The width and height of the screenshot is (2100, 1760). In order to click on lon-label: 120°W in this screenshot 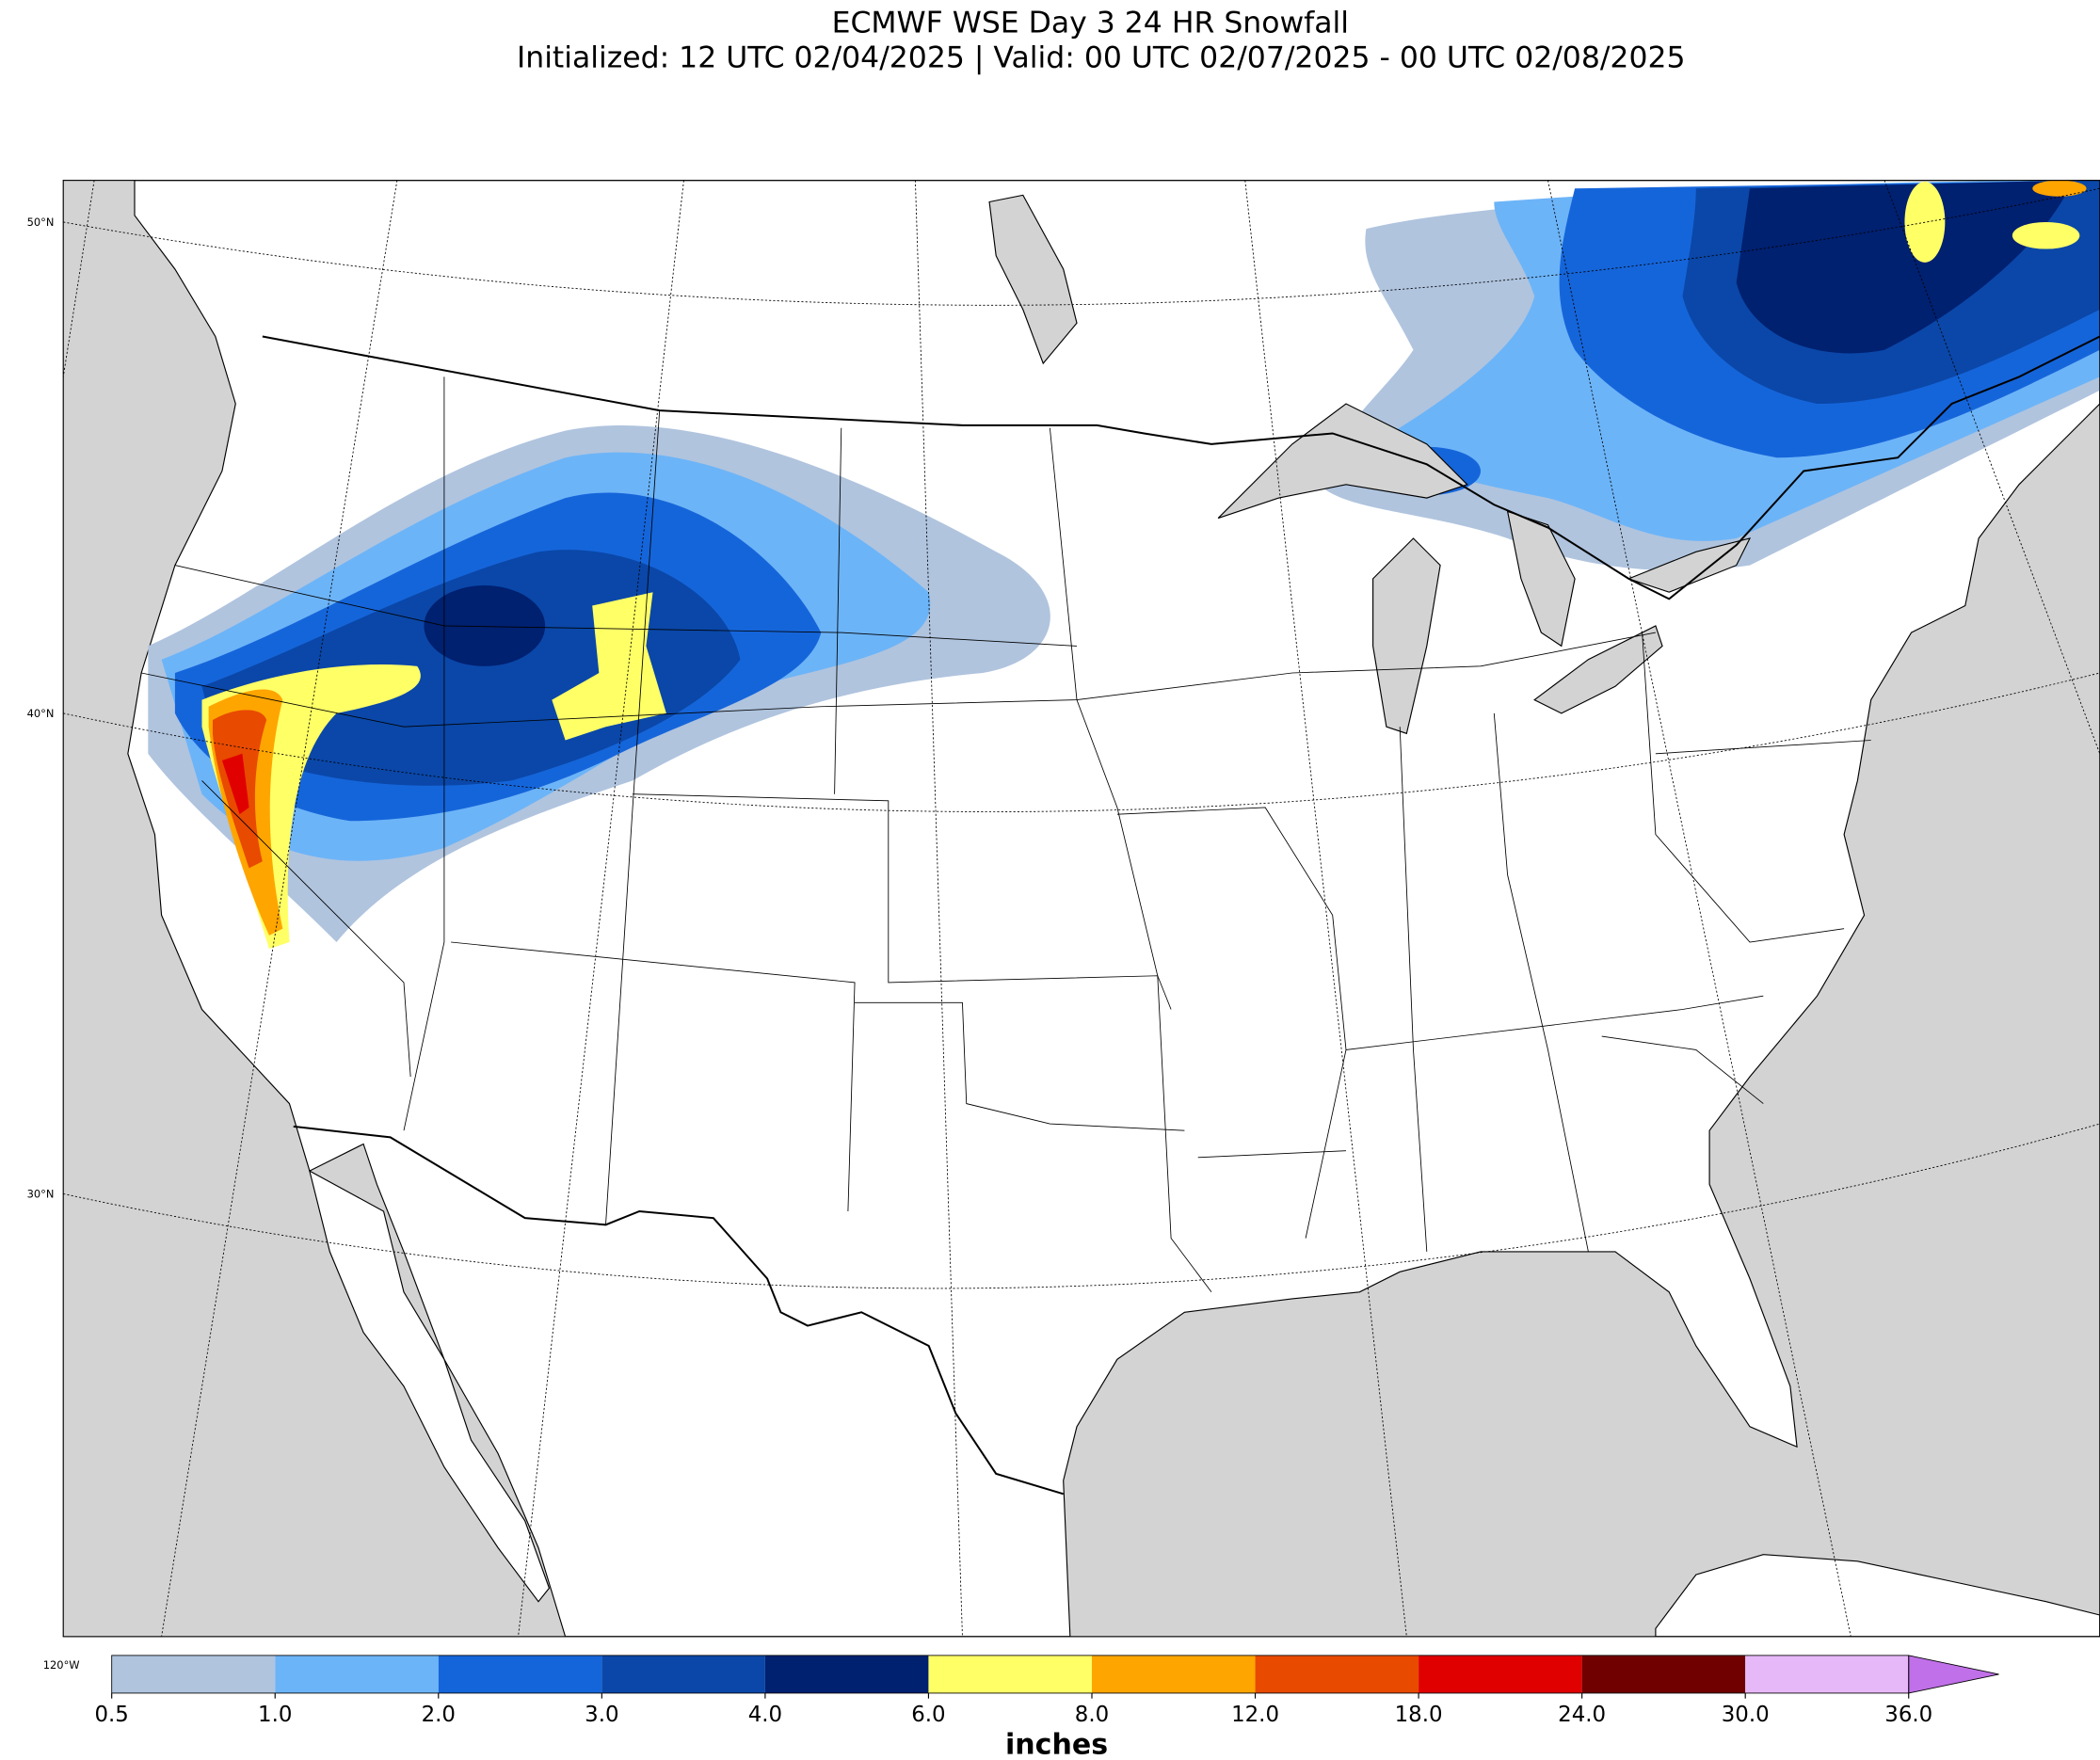, I will do `click(61, 1665)`.